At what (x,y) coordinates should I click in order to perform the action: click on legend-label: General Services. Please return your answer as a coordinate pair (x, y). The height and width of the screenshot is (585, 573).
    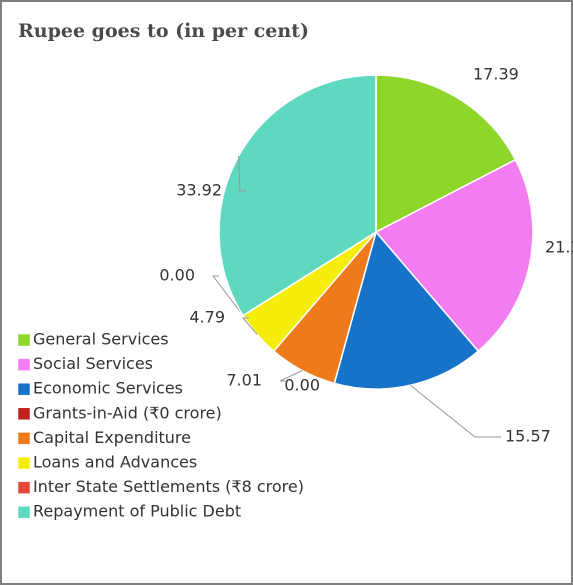
    Looking at the image, I should click on (101, 339).